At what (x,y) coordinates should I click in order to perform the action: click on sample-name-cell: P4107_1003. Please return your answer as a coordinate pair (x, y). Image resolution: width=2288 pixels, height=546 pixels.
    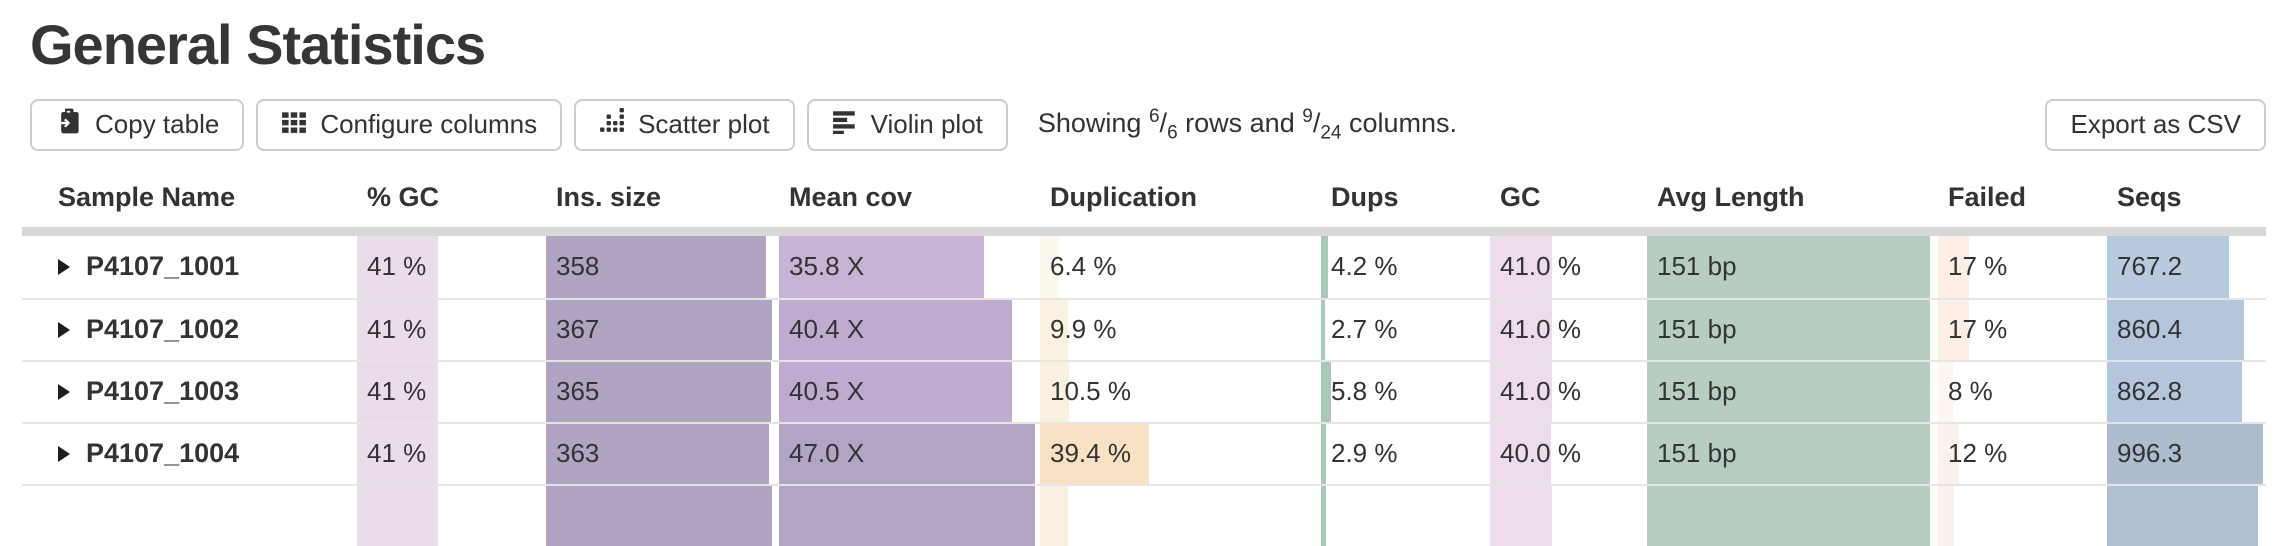
    Looking at the image, I should click on (187, 392).